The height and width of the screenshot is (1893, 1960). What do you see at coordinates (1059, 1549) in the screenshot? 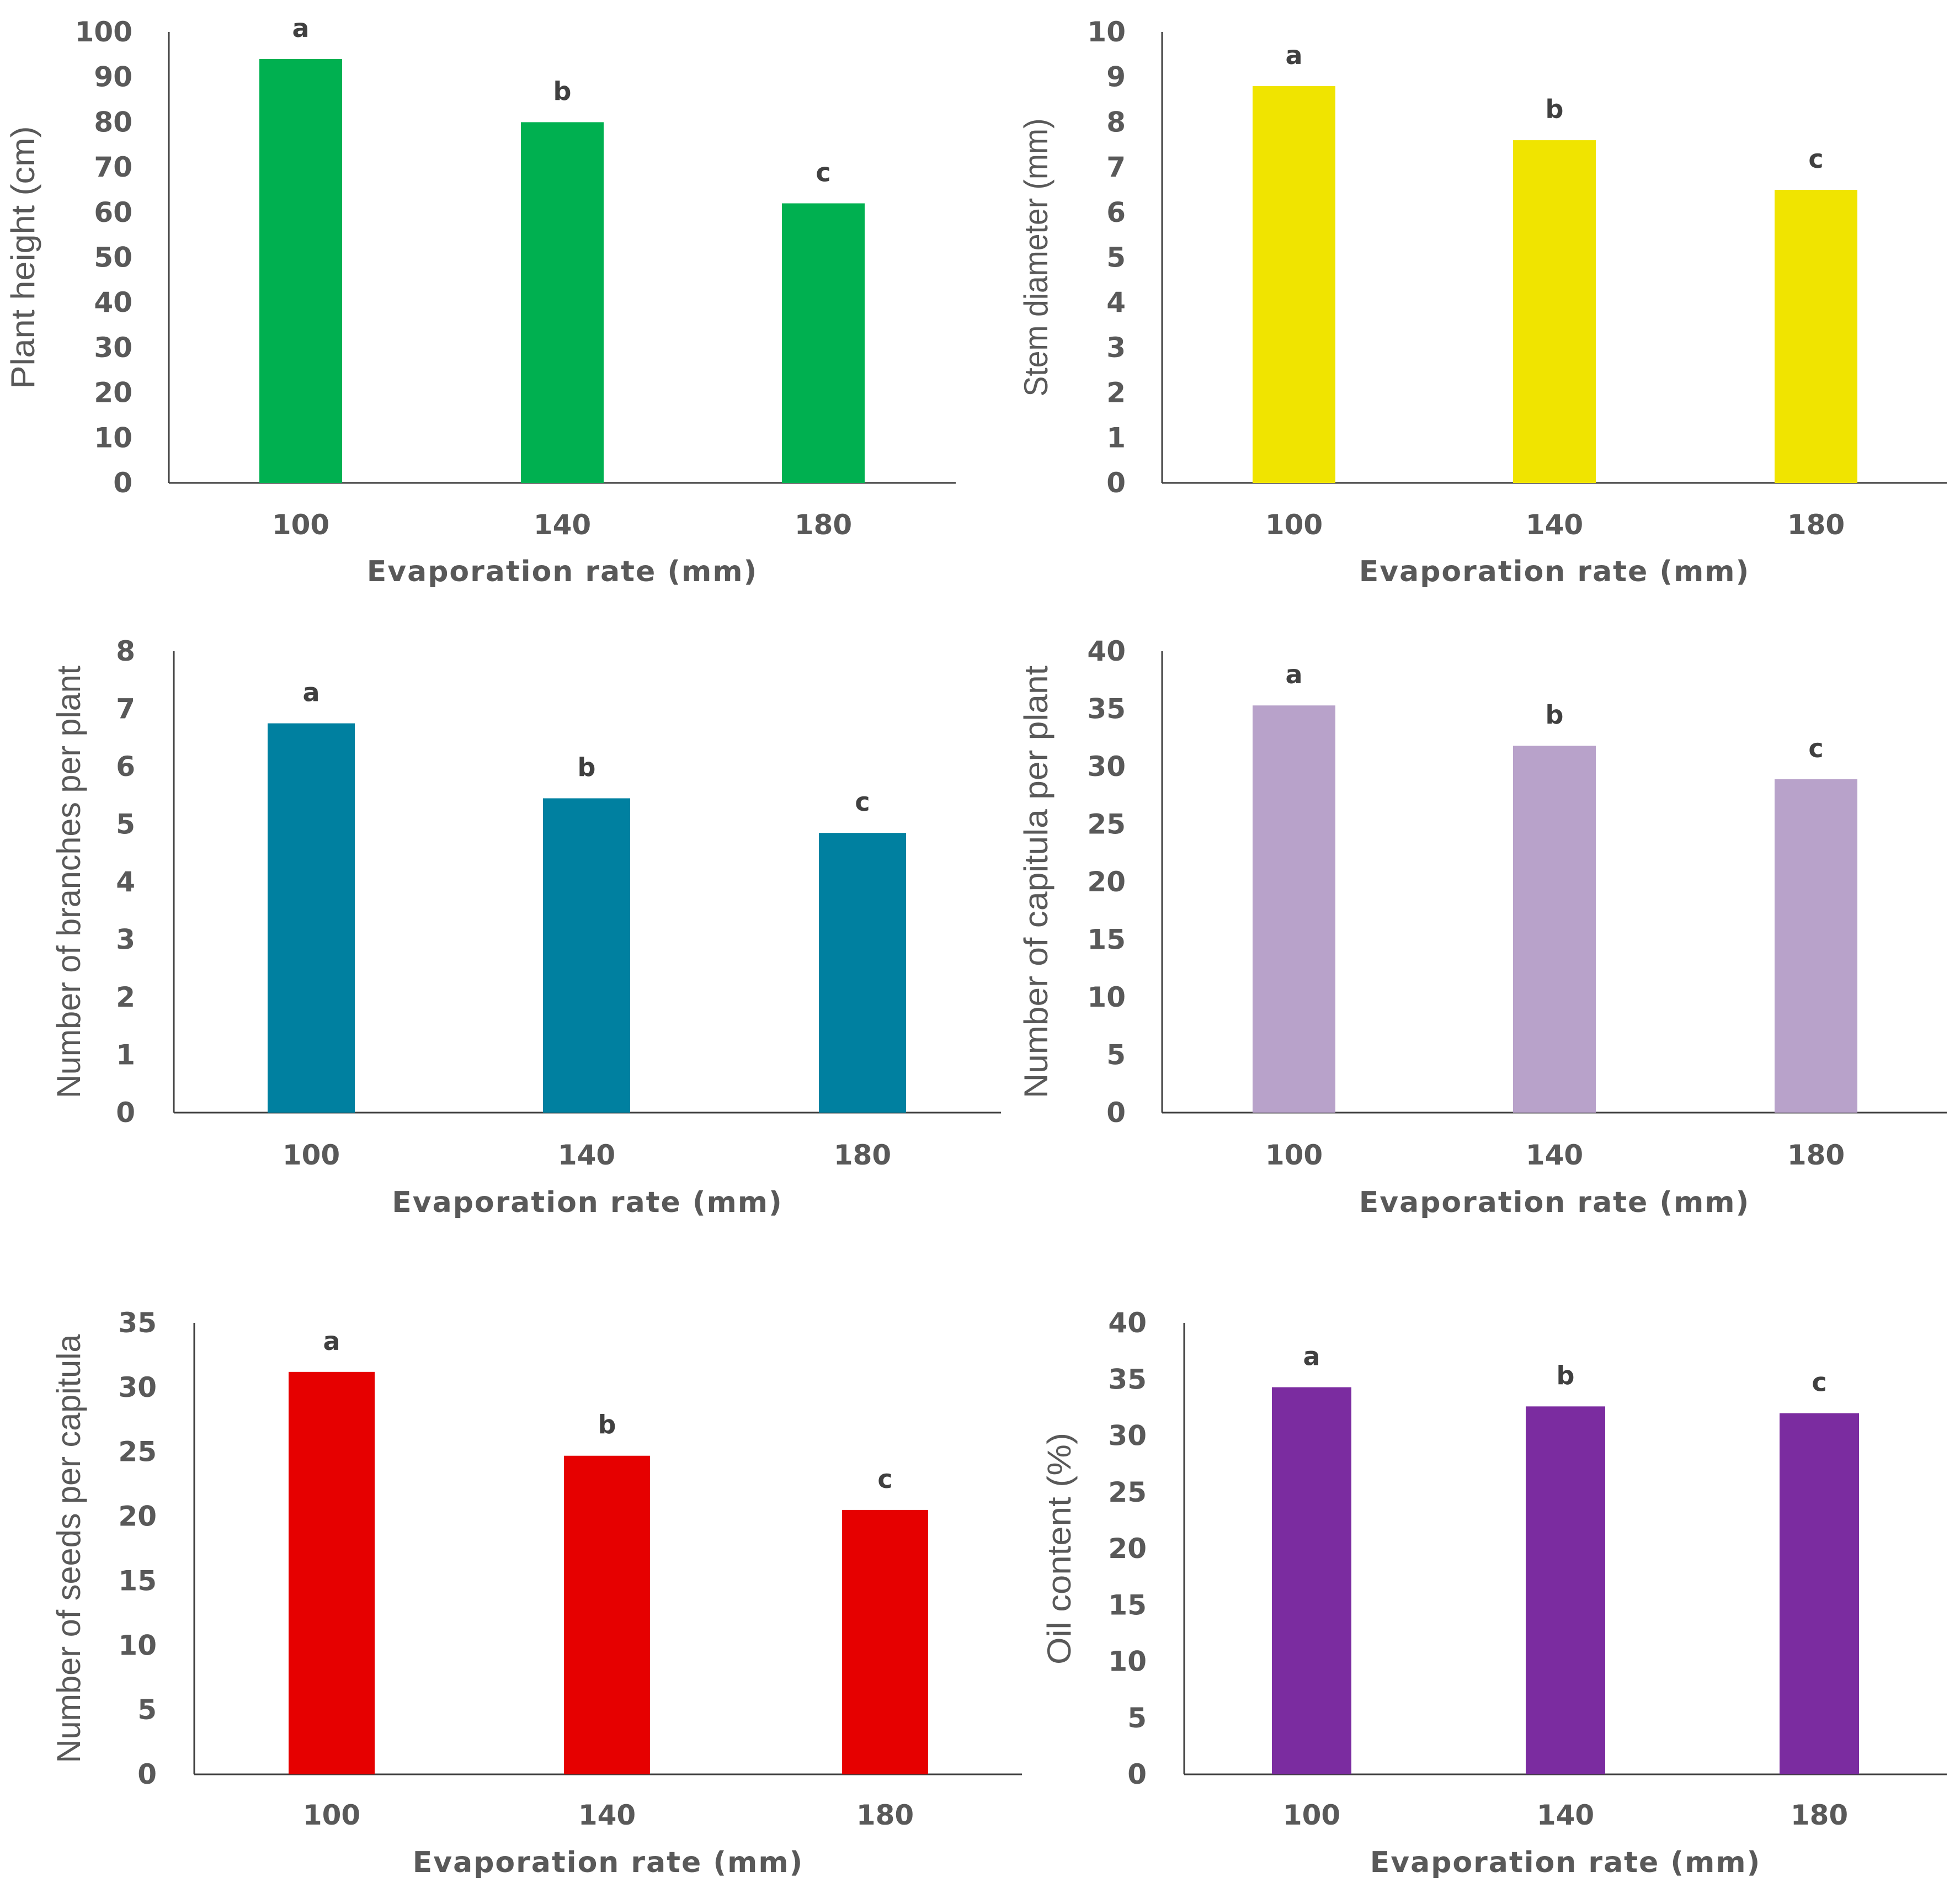
I see `y-axis-title: Oil content (%)` at bounding box center [1059, 1549].